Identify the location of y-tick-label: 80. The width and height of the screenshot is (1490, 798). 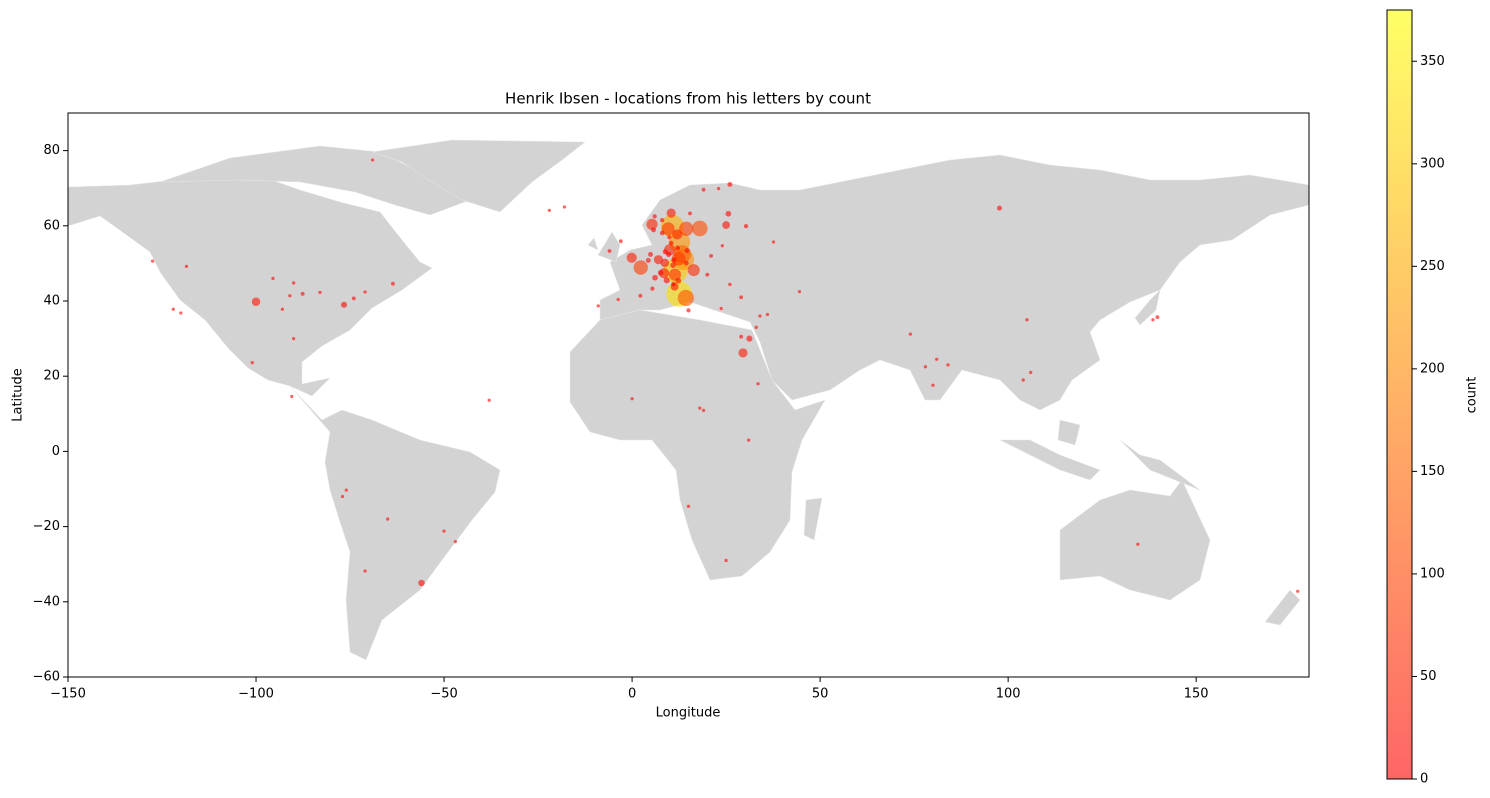
(51, 150).